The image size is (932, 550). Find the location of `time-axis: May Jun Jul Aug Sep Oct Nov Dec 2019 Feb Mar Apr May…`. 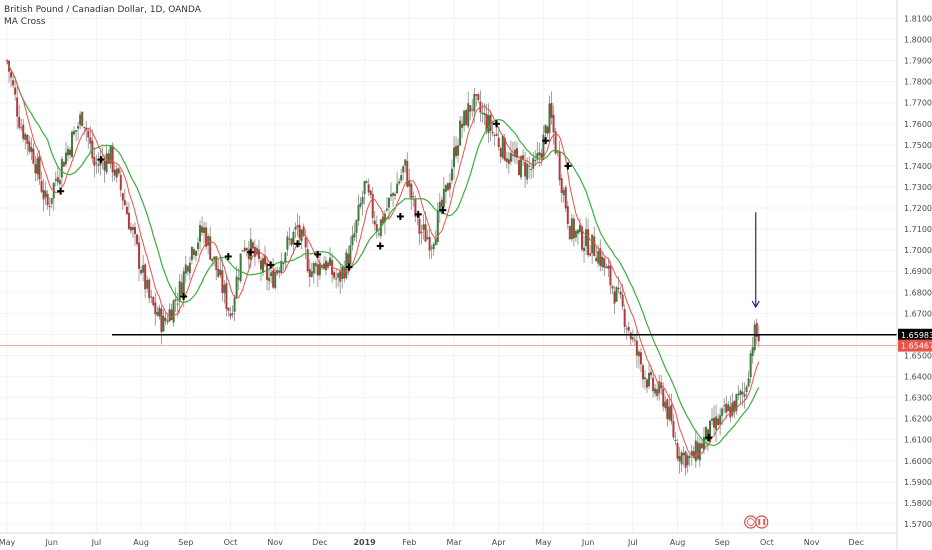

time-axis: May Jun Jul Aug Sep Oct Nov Dec 2019 Feb Mar Apr May… is located at coordinates (432, 542).